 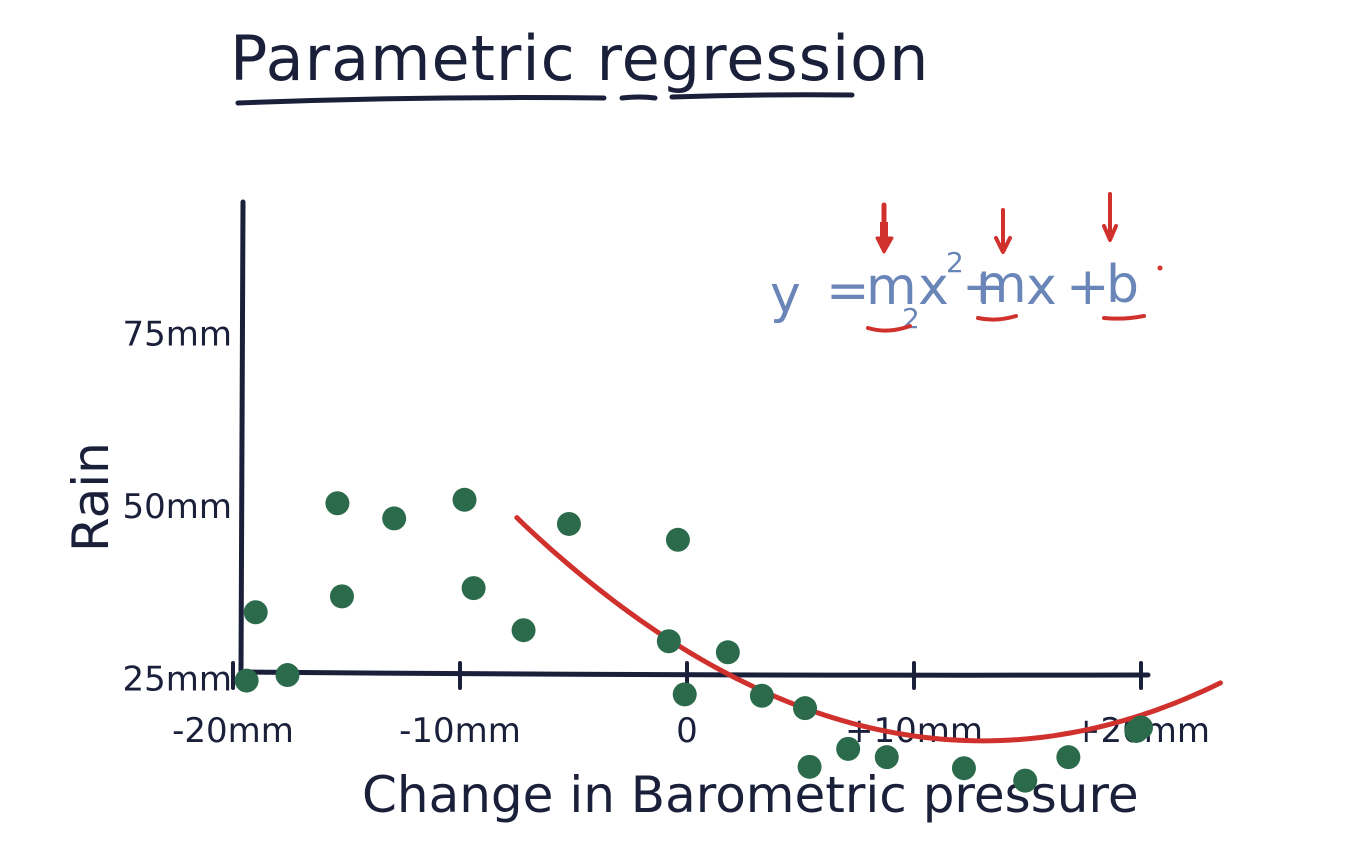 What do you see at coordinates (233, 731) in the screenshot?
I see `x-tick-label: -20mm` at bounding box center [233, 731].